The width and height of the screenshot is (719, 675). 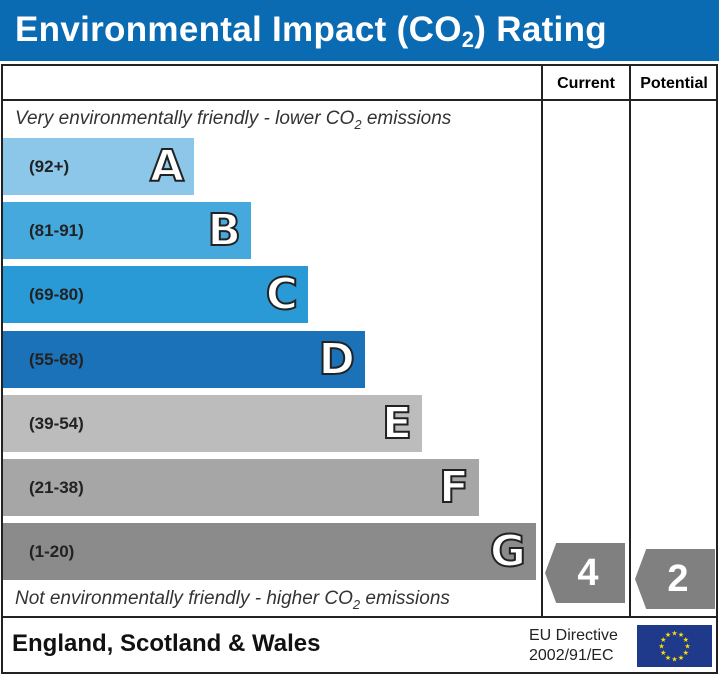 I want to click on band-range: (39-54), so click(x=56, y=423).